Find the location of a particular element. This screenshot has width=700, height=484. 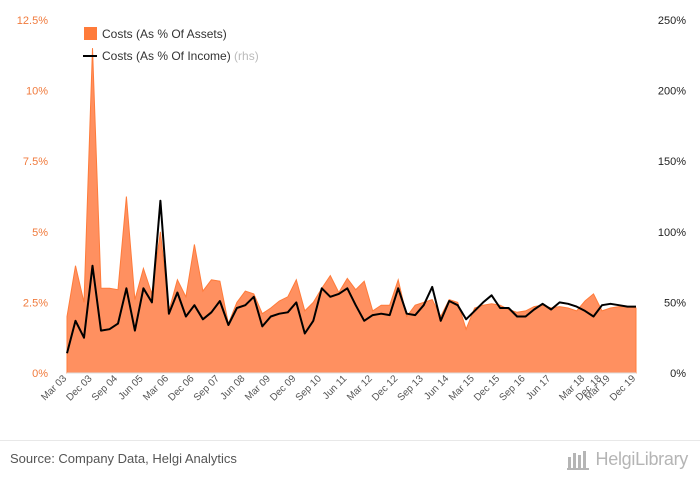

legend-label-assets: Costs (As % Of Assets) is located at coordinates (164, 34).